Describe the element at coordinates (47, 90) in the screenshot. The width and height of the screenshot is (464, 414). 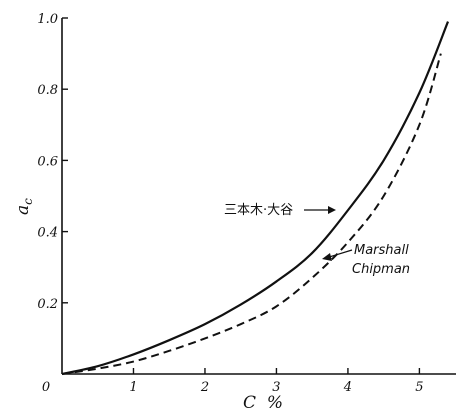
I see `y-tick-label: 0.8` at that location.